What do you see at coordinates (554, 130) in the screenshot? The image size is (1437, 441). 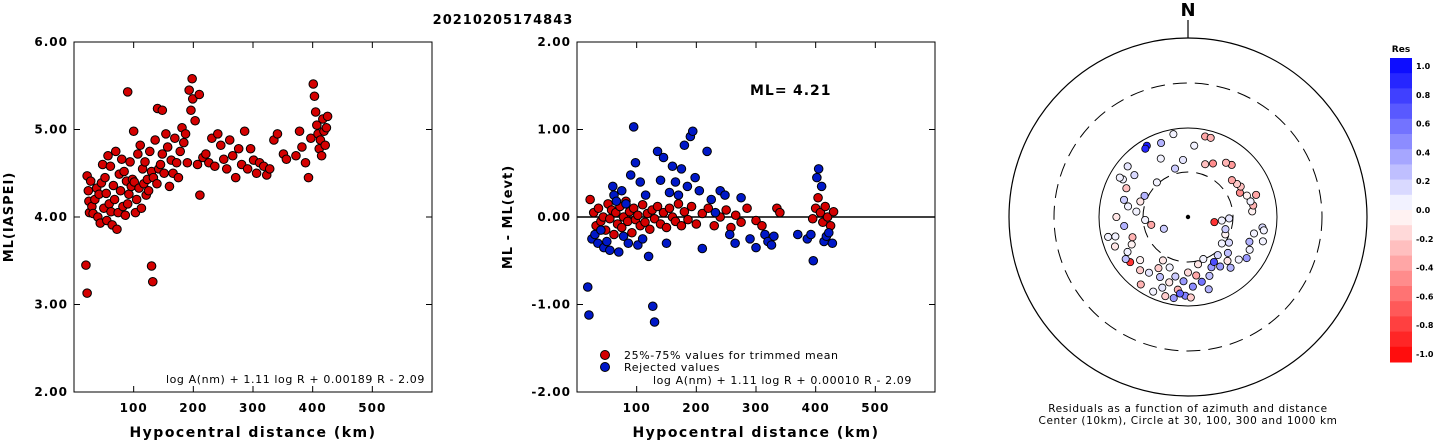 I see `y-tick-label: 1.00` at bounding box center [554, 130].